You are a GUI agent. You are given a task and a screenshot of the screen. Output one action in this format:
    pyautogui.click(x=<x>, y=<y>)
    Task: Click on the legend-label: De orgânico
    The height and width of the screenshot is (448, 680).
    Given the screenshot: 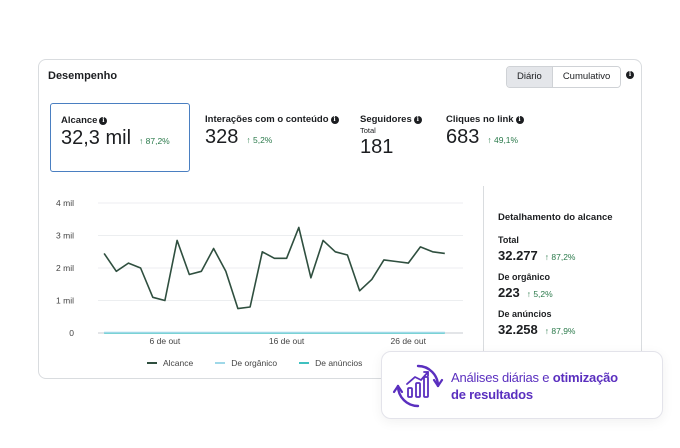 What is the action you would take?
    pyautogui.click(x=254, y=363)
    